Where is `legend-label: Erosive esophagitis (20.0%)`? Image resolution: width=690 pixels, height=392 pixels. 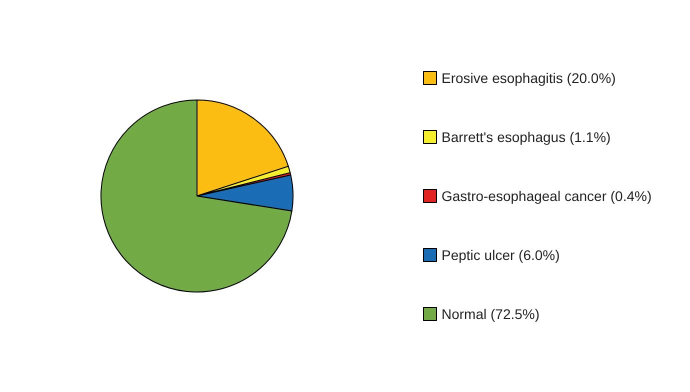 legend-label: Erosive esophagitis (20.0%) is located at coordinates (529, 78).